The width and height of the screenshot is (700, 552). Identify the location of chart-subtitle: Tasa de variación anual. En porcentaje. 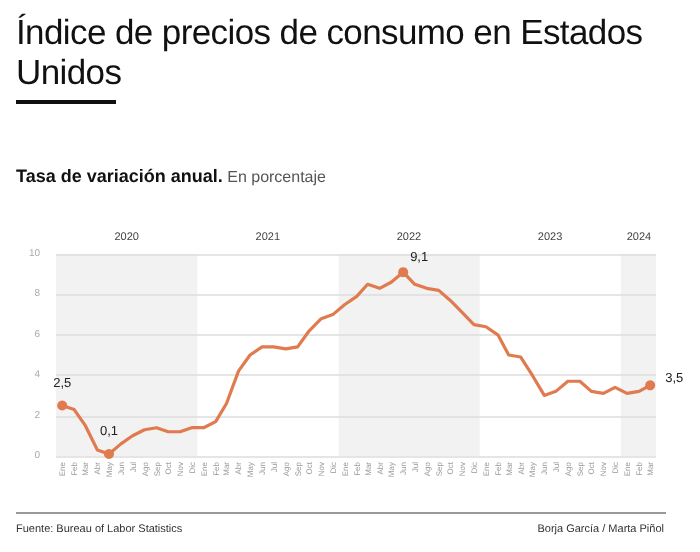
(171, 176).